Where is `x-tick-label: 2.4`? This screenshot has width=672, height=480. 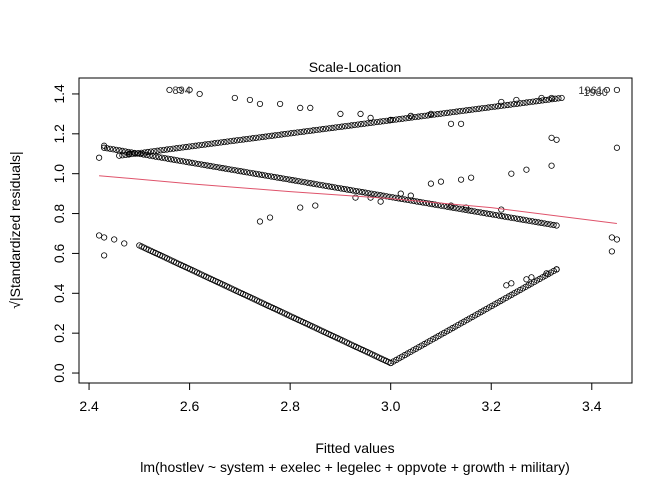 x-tick-label: 2.4 is located at coordinates (89, 406).